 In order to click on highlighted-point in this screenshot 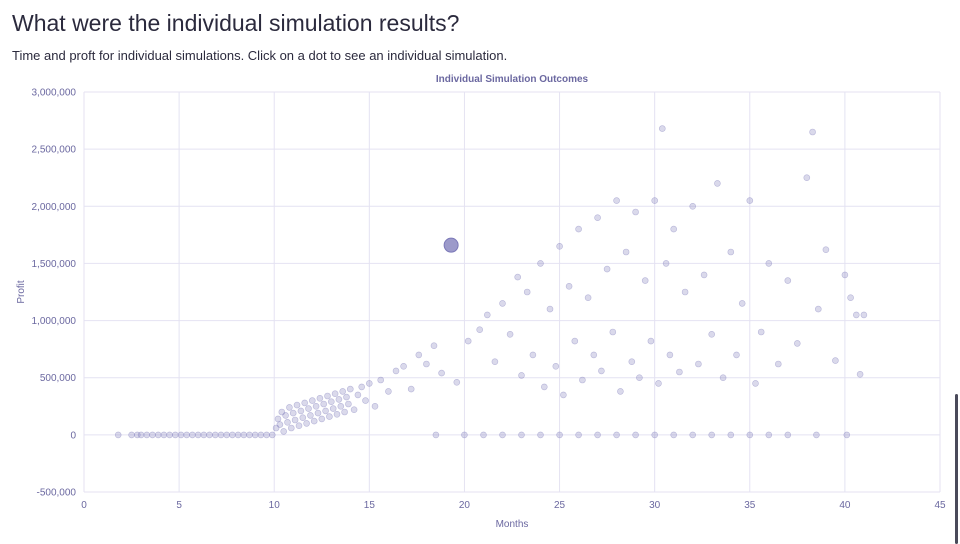, I will do `click(451, 245)`.